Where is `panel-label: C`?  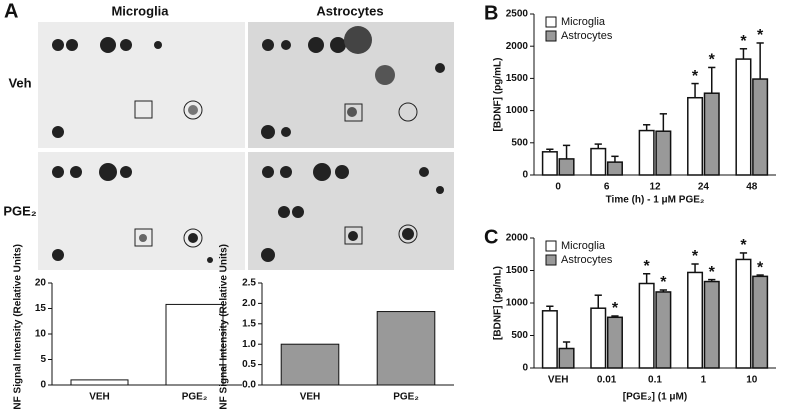
panel-label: C is located at coordinates (491, 237).